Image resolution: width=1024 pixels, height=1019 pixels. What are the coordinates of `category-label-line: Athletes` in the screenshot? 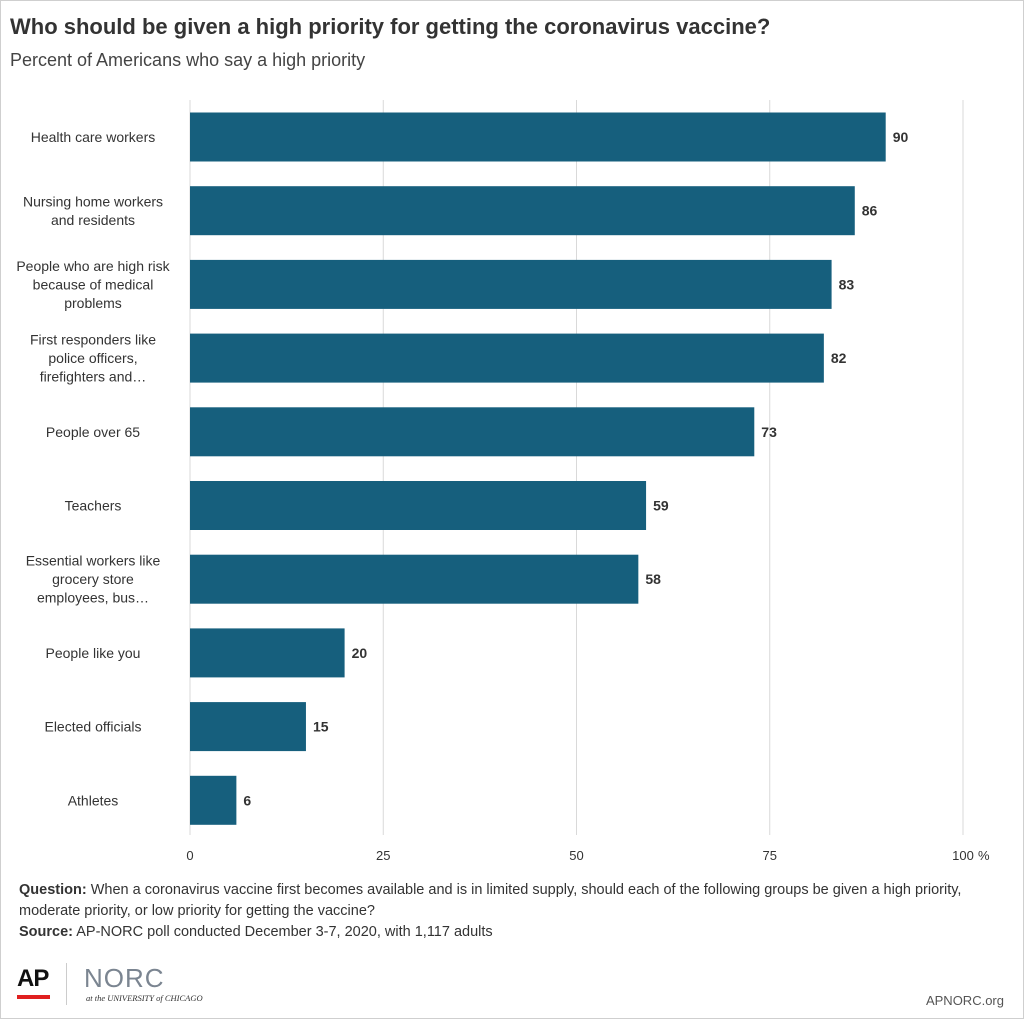 It's located at (93, 800).